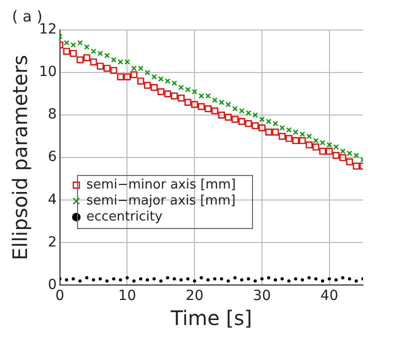  Describe the element at coordinates (329, 296) in the screenshot. I see `x-tick-label: 40` at that location.